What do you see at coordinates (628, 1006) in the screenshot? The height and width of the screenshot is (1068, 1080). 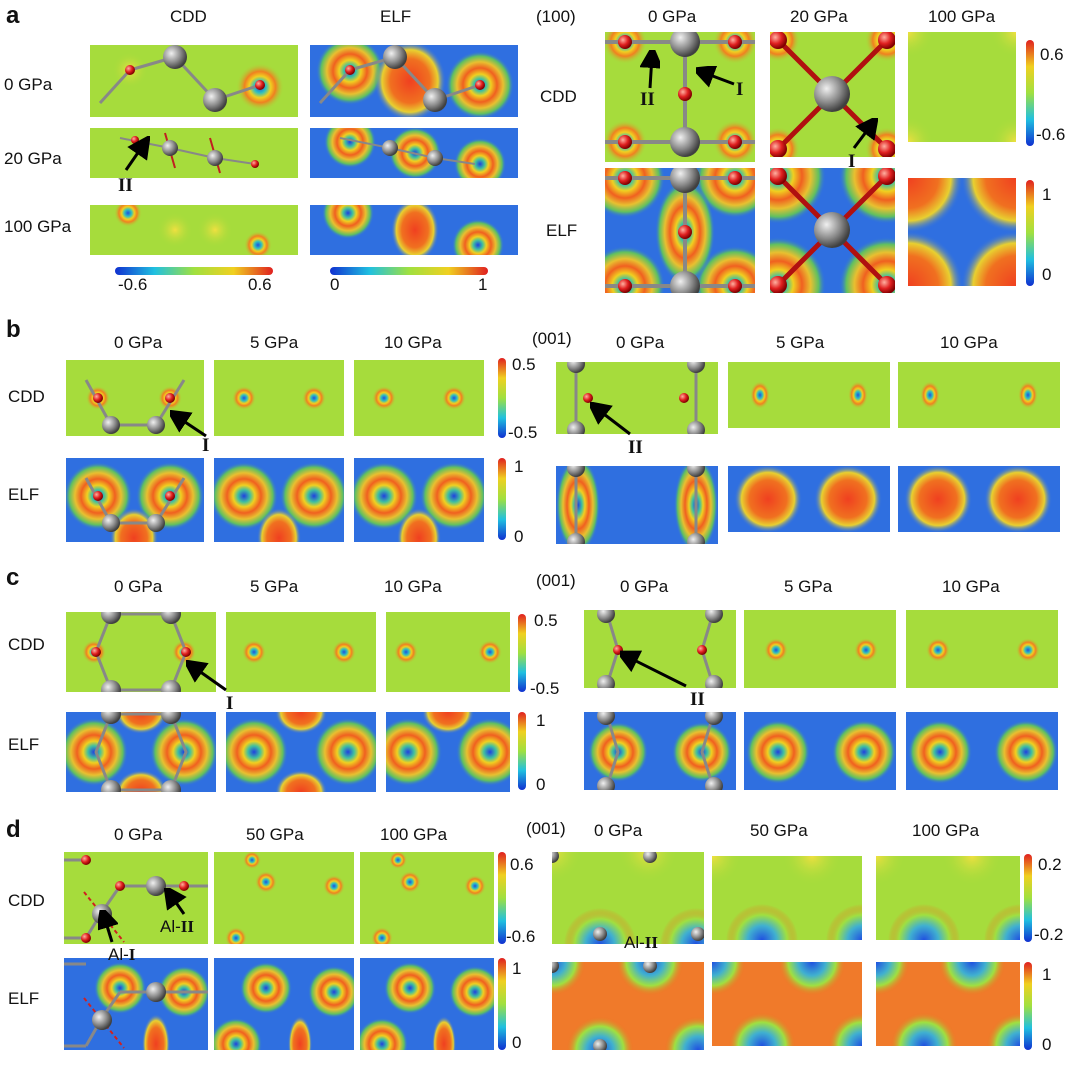 I see `elf-map-d-right-0gpa` at bounding box center [628, 1006].